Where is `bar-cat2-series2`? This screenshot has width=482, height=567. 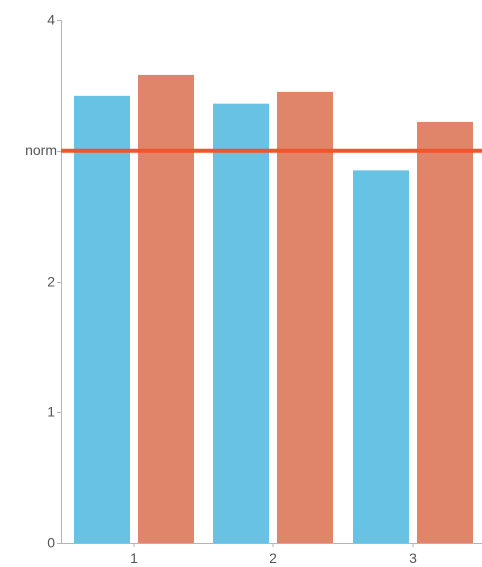 bar-cat2-series2 is located at coordinates (305, 317).